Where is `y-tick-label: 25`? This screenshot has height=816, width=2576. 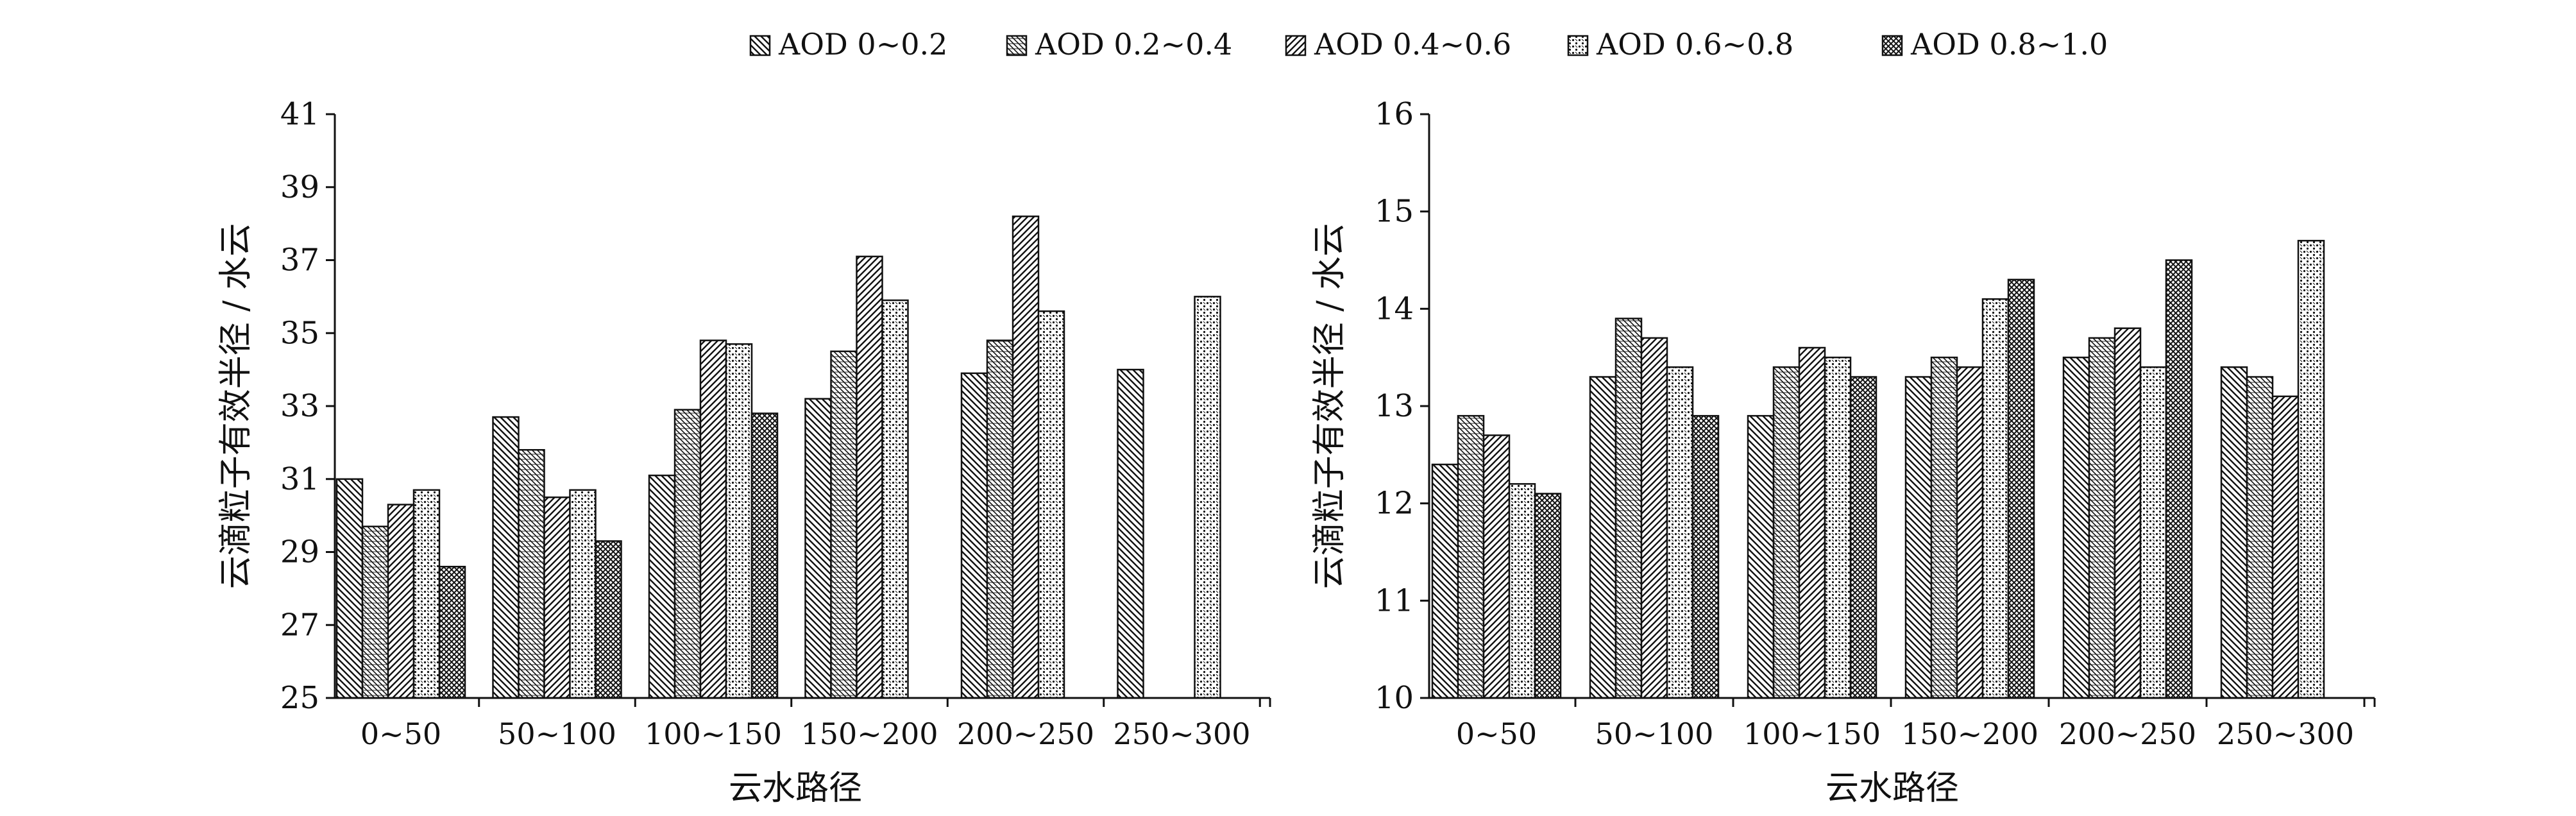
y-tick-label: 25 is located at coordinates (299, 698).